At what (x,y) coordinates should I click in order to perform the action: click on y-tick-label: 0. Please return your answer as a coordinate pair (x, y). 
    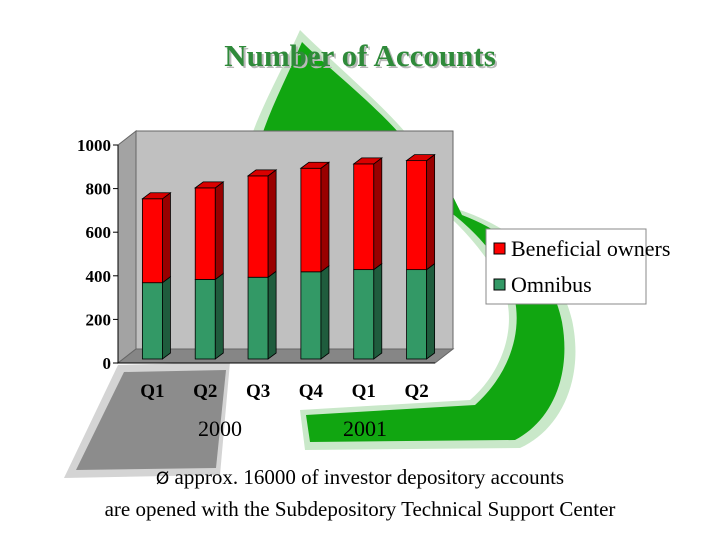
    Looking at the image, I should click on (107, 363).